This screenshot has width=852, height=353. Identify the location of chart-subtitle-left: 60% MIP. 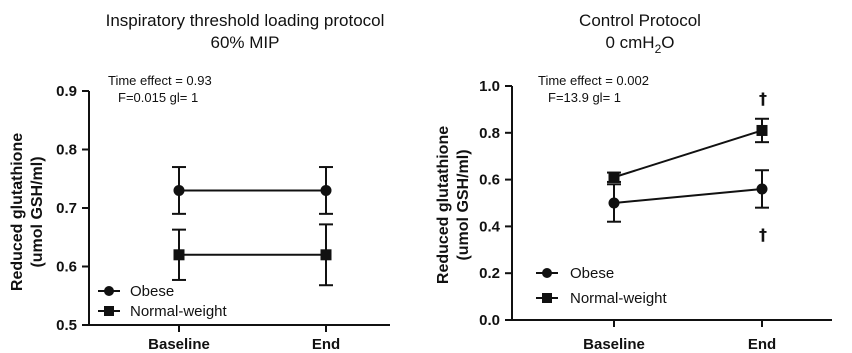
(245, 42).